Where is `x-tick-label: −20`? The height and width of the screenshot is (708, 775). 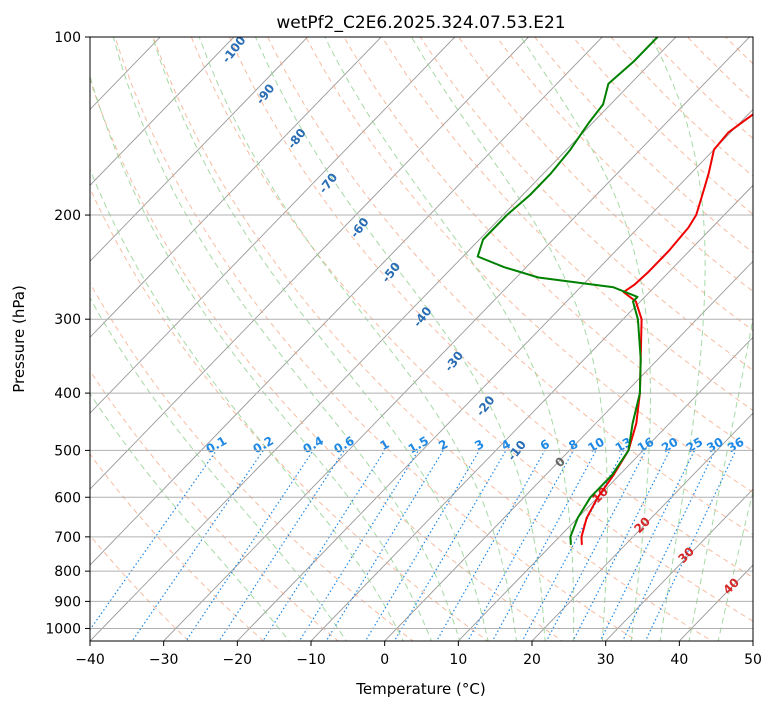
x-tick-label: −20 is located at coordinates (238, 660).